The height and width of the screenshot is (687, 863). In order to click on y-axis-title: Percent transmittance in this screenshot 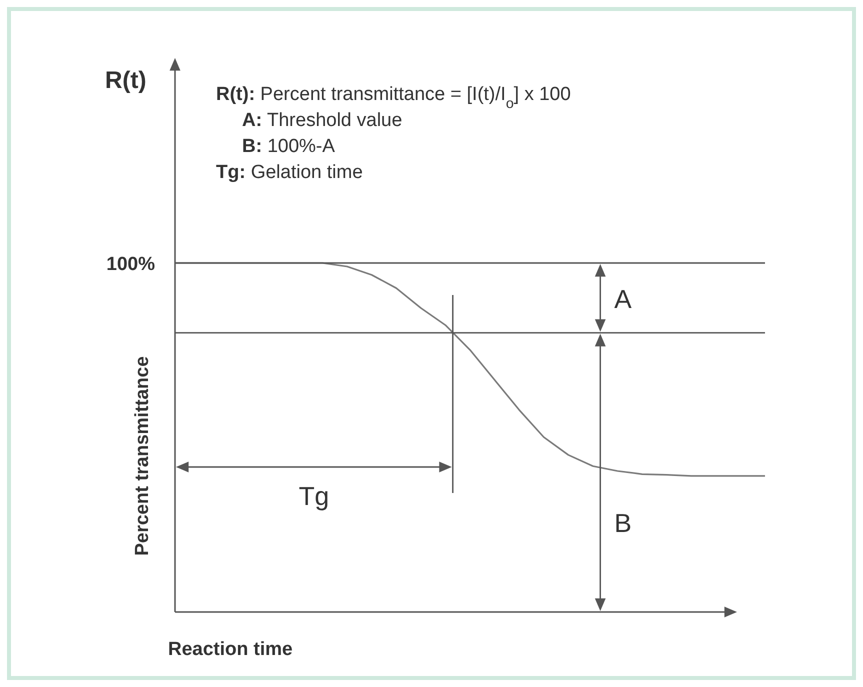, I will do `click(142, 456)`.